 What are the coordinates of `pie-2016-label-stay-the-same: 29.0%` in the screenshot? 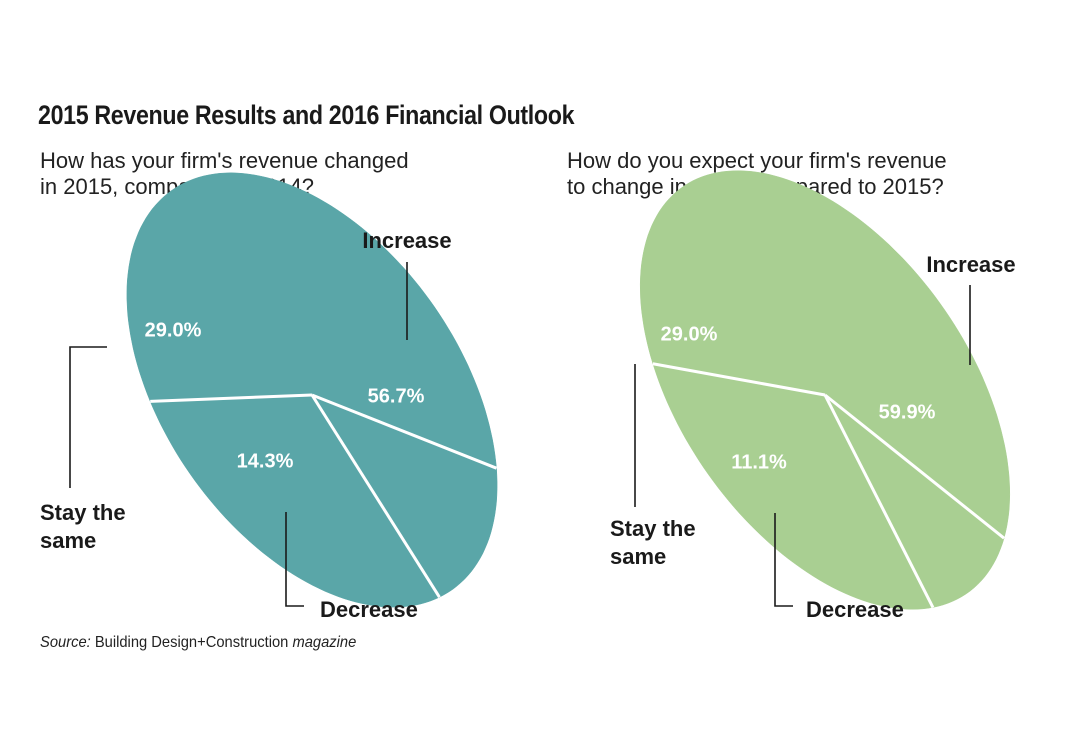 It's located at (689, 334).